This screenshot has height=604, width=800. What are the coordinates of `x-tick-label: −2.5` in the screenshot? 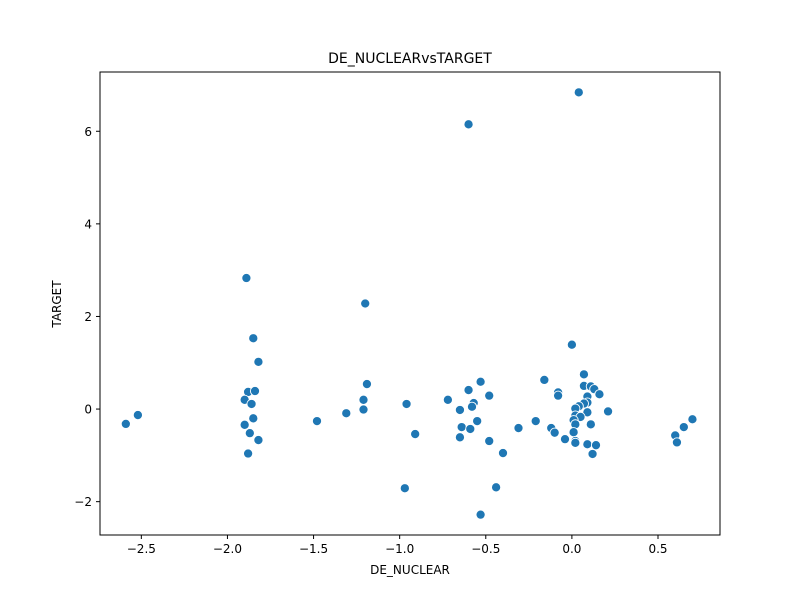 It's located at (141, 549).